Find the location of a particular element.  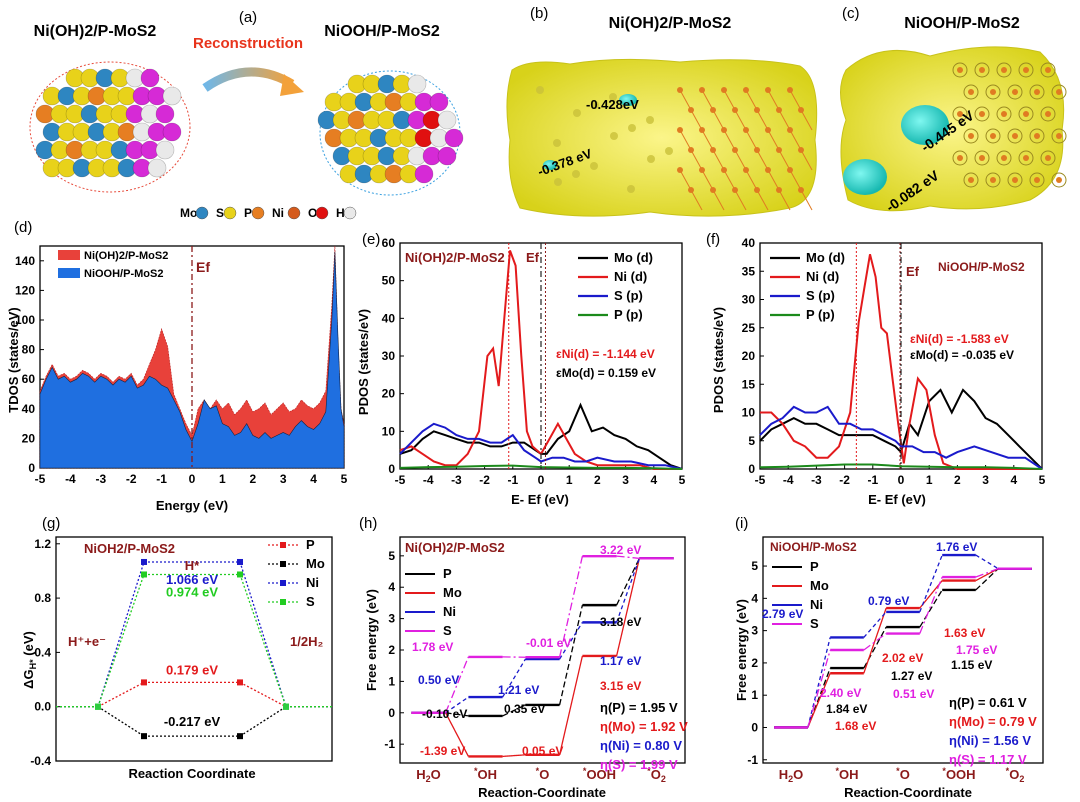

atom-H is located at coordinates (172, 96).